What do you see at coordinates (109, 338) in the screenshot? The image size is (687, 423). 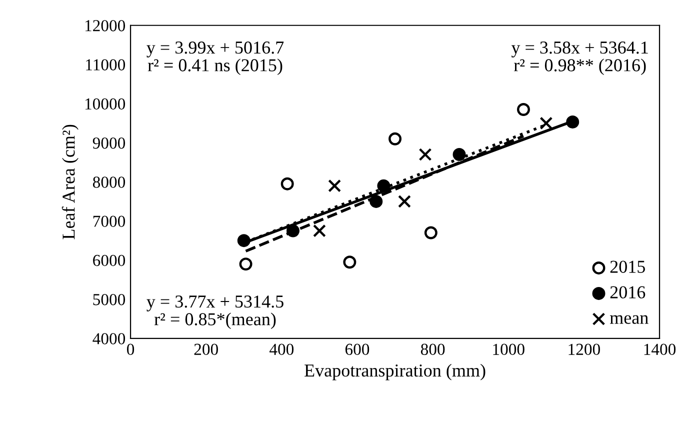 I see `y-tick-label: 4000` at bounding box center [109, 338].